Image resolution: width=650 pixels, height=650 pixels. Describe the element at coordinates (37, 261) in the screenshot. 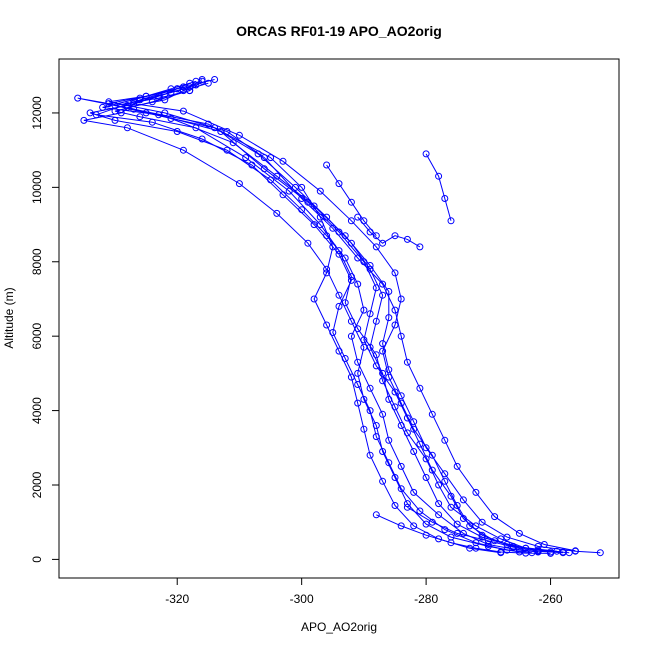

I see `y-tick-label: 8000` at that location.